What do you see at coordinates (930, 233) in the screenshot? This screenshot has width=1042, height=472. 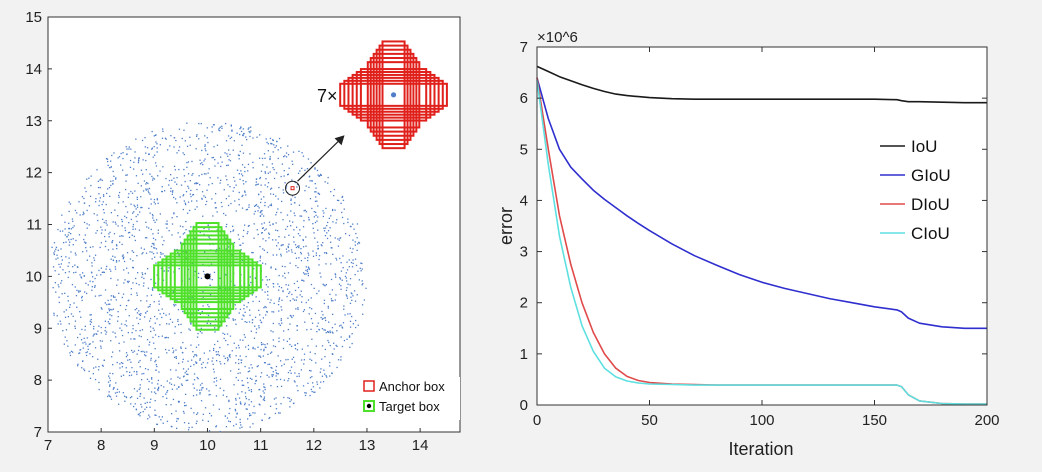 I see `legend-label-ciou: CIoU` at bounding box center [930, 233].